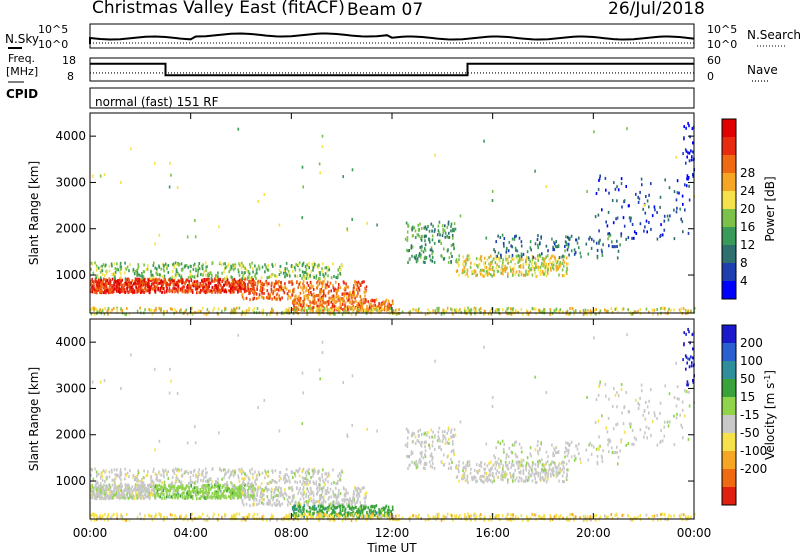 This screenshot has height=554, width=800. What do you see at coordinates (53, 29) in the screenshot?
I see `noise-tick-high-left: 10^5` at bounding box center [53, 29].